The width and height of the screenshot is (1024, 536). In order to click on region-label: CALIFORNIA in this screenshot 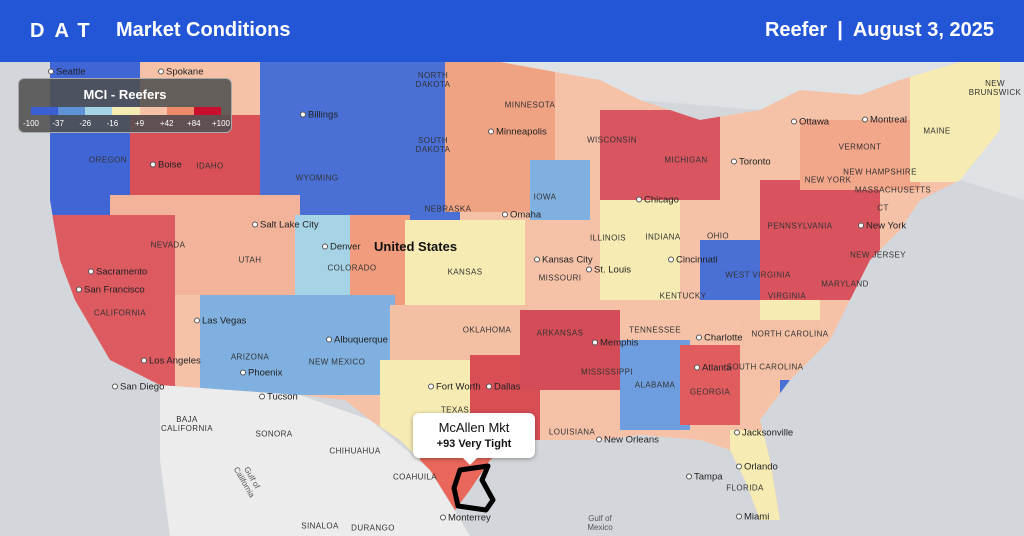, I will do `click(120, 313)`.